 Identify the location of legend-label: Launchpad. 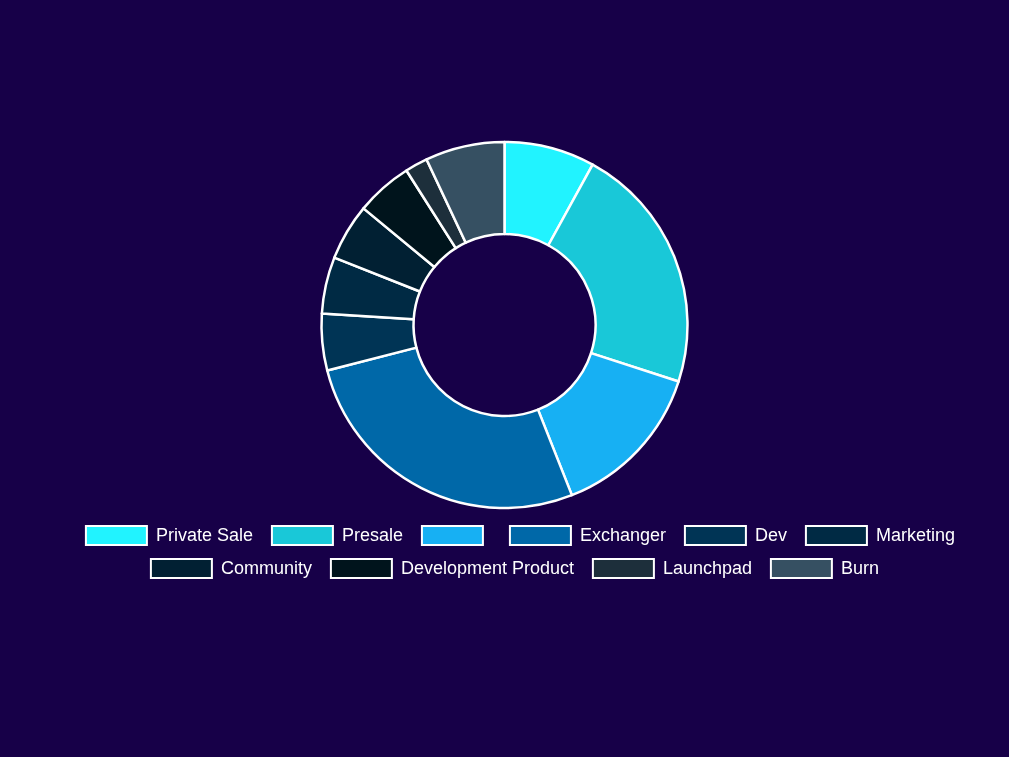
(707, 567).